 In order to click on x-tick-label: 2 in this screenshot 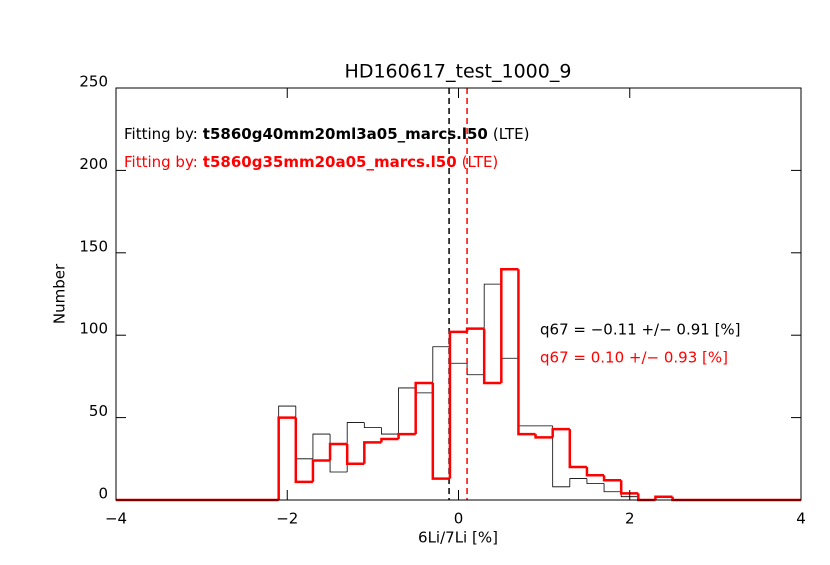, I will do `click(630, 519)`.